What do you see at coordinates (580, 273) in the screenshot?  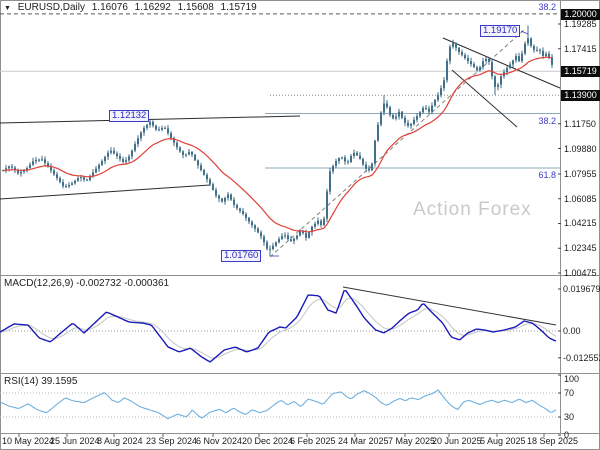 I see `price-tick-label: 1.00475` at bounding box center [580, 273].